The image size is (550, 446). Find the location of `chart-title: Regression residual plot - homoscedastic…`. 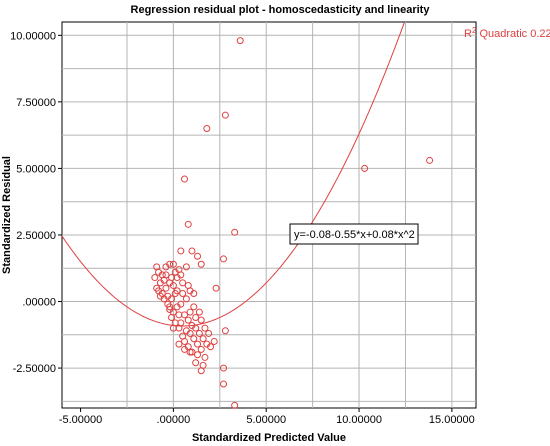

chart-title: Regression residual plot - homoscedastic… is located at coordinates (281, 10).